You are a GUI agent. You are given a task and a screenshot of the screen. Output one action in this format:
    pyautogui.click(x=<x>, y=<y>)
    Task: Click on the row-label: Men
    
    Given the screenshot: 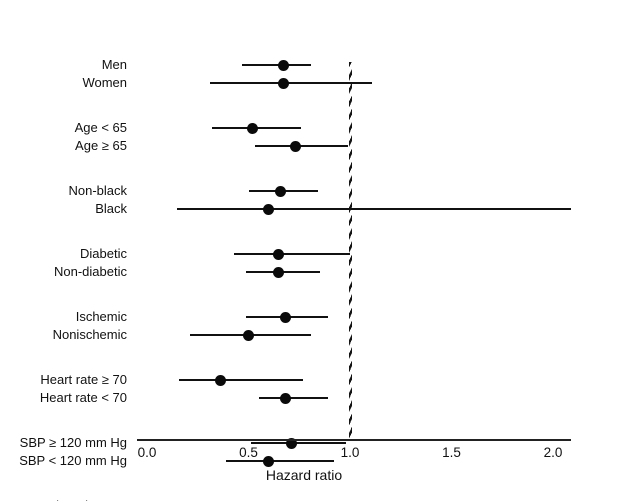 What is the action you would take?
    pyautogui.click(x=114, y=64)
    